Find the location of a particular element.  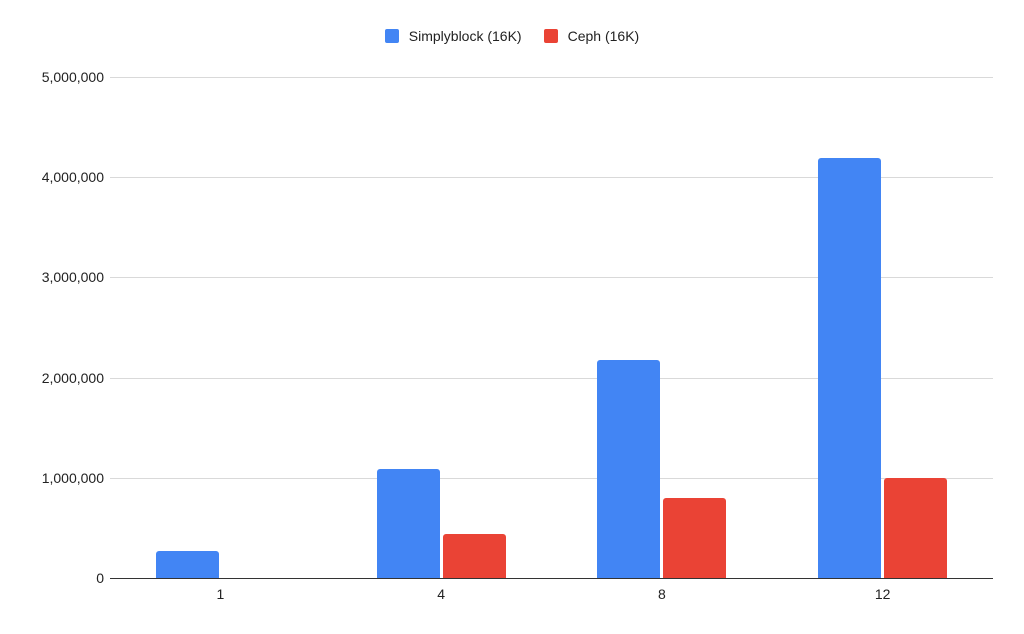

x-tick-label: 8 is located at coordinates (661, 594).